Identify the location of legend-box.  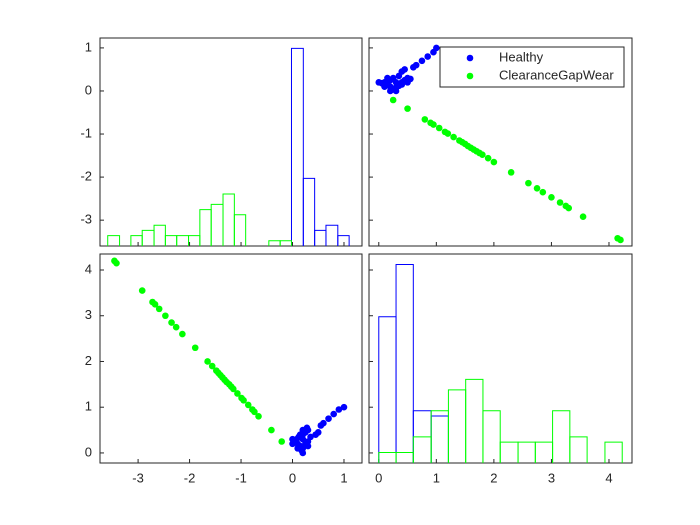
(532, 67).